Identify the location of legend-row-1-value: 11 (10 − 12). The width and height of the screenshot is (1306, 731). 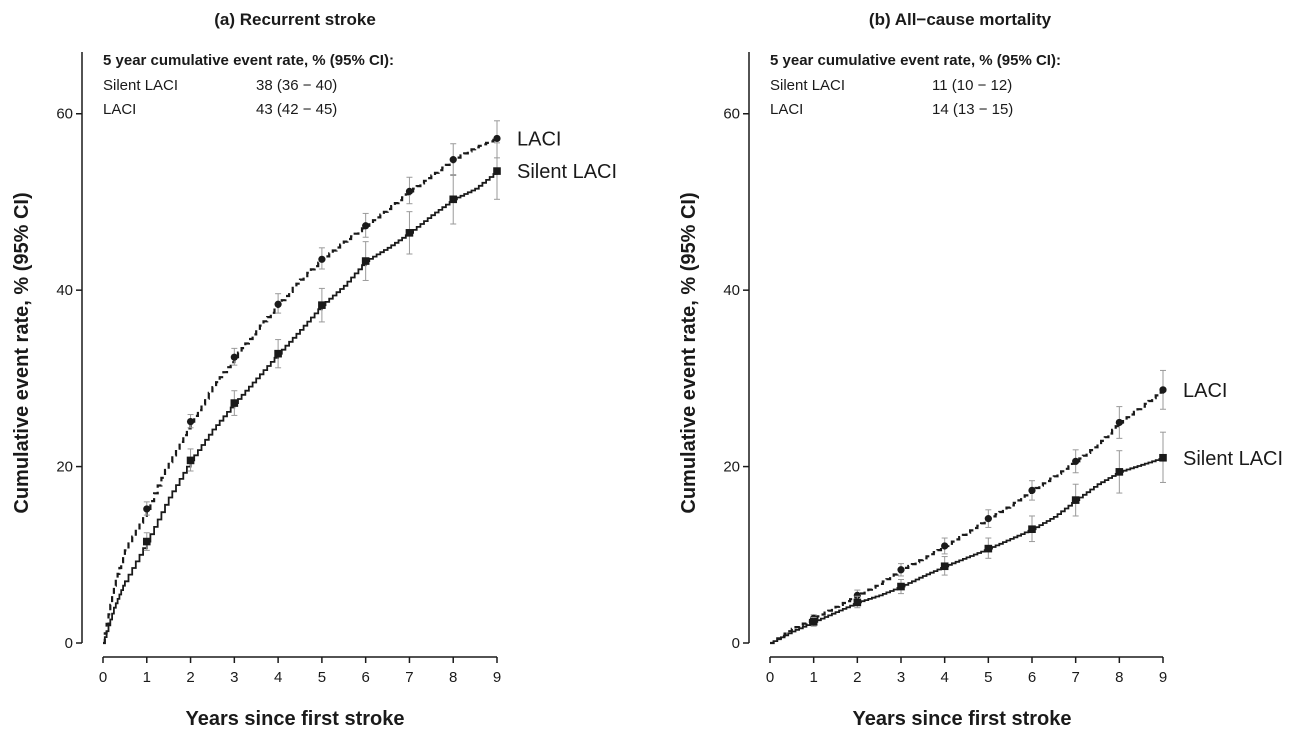
(972, 85).